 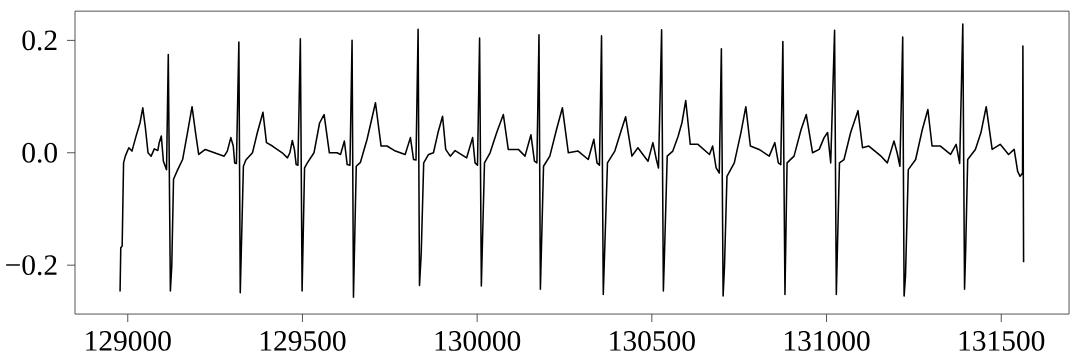 What do you see at coordinates (39, 152) in the screenshot?
I see `y-tick-label: 0.0` at bounding box center [39, 152].